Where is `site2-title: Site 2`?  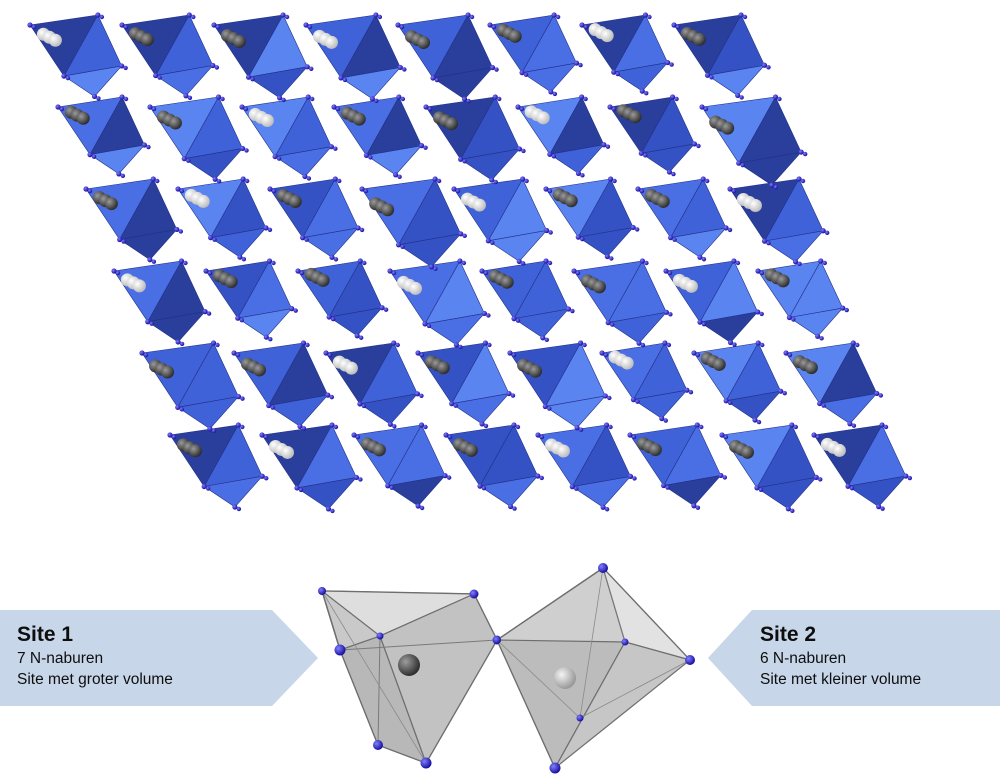
site2-title: Site 2 is located at coordinates (788, 634).